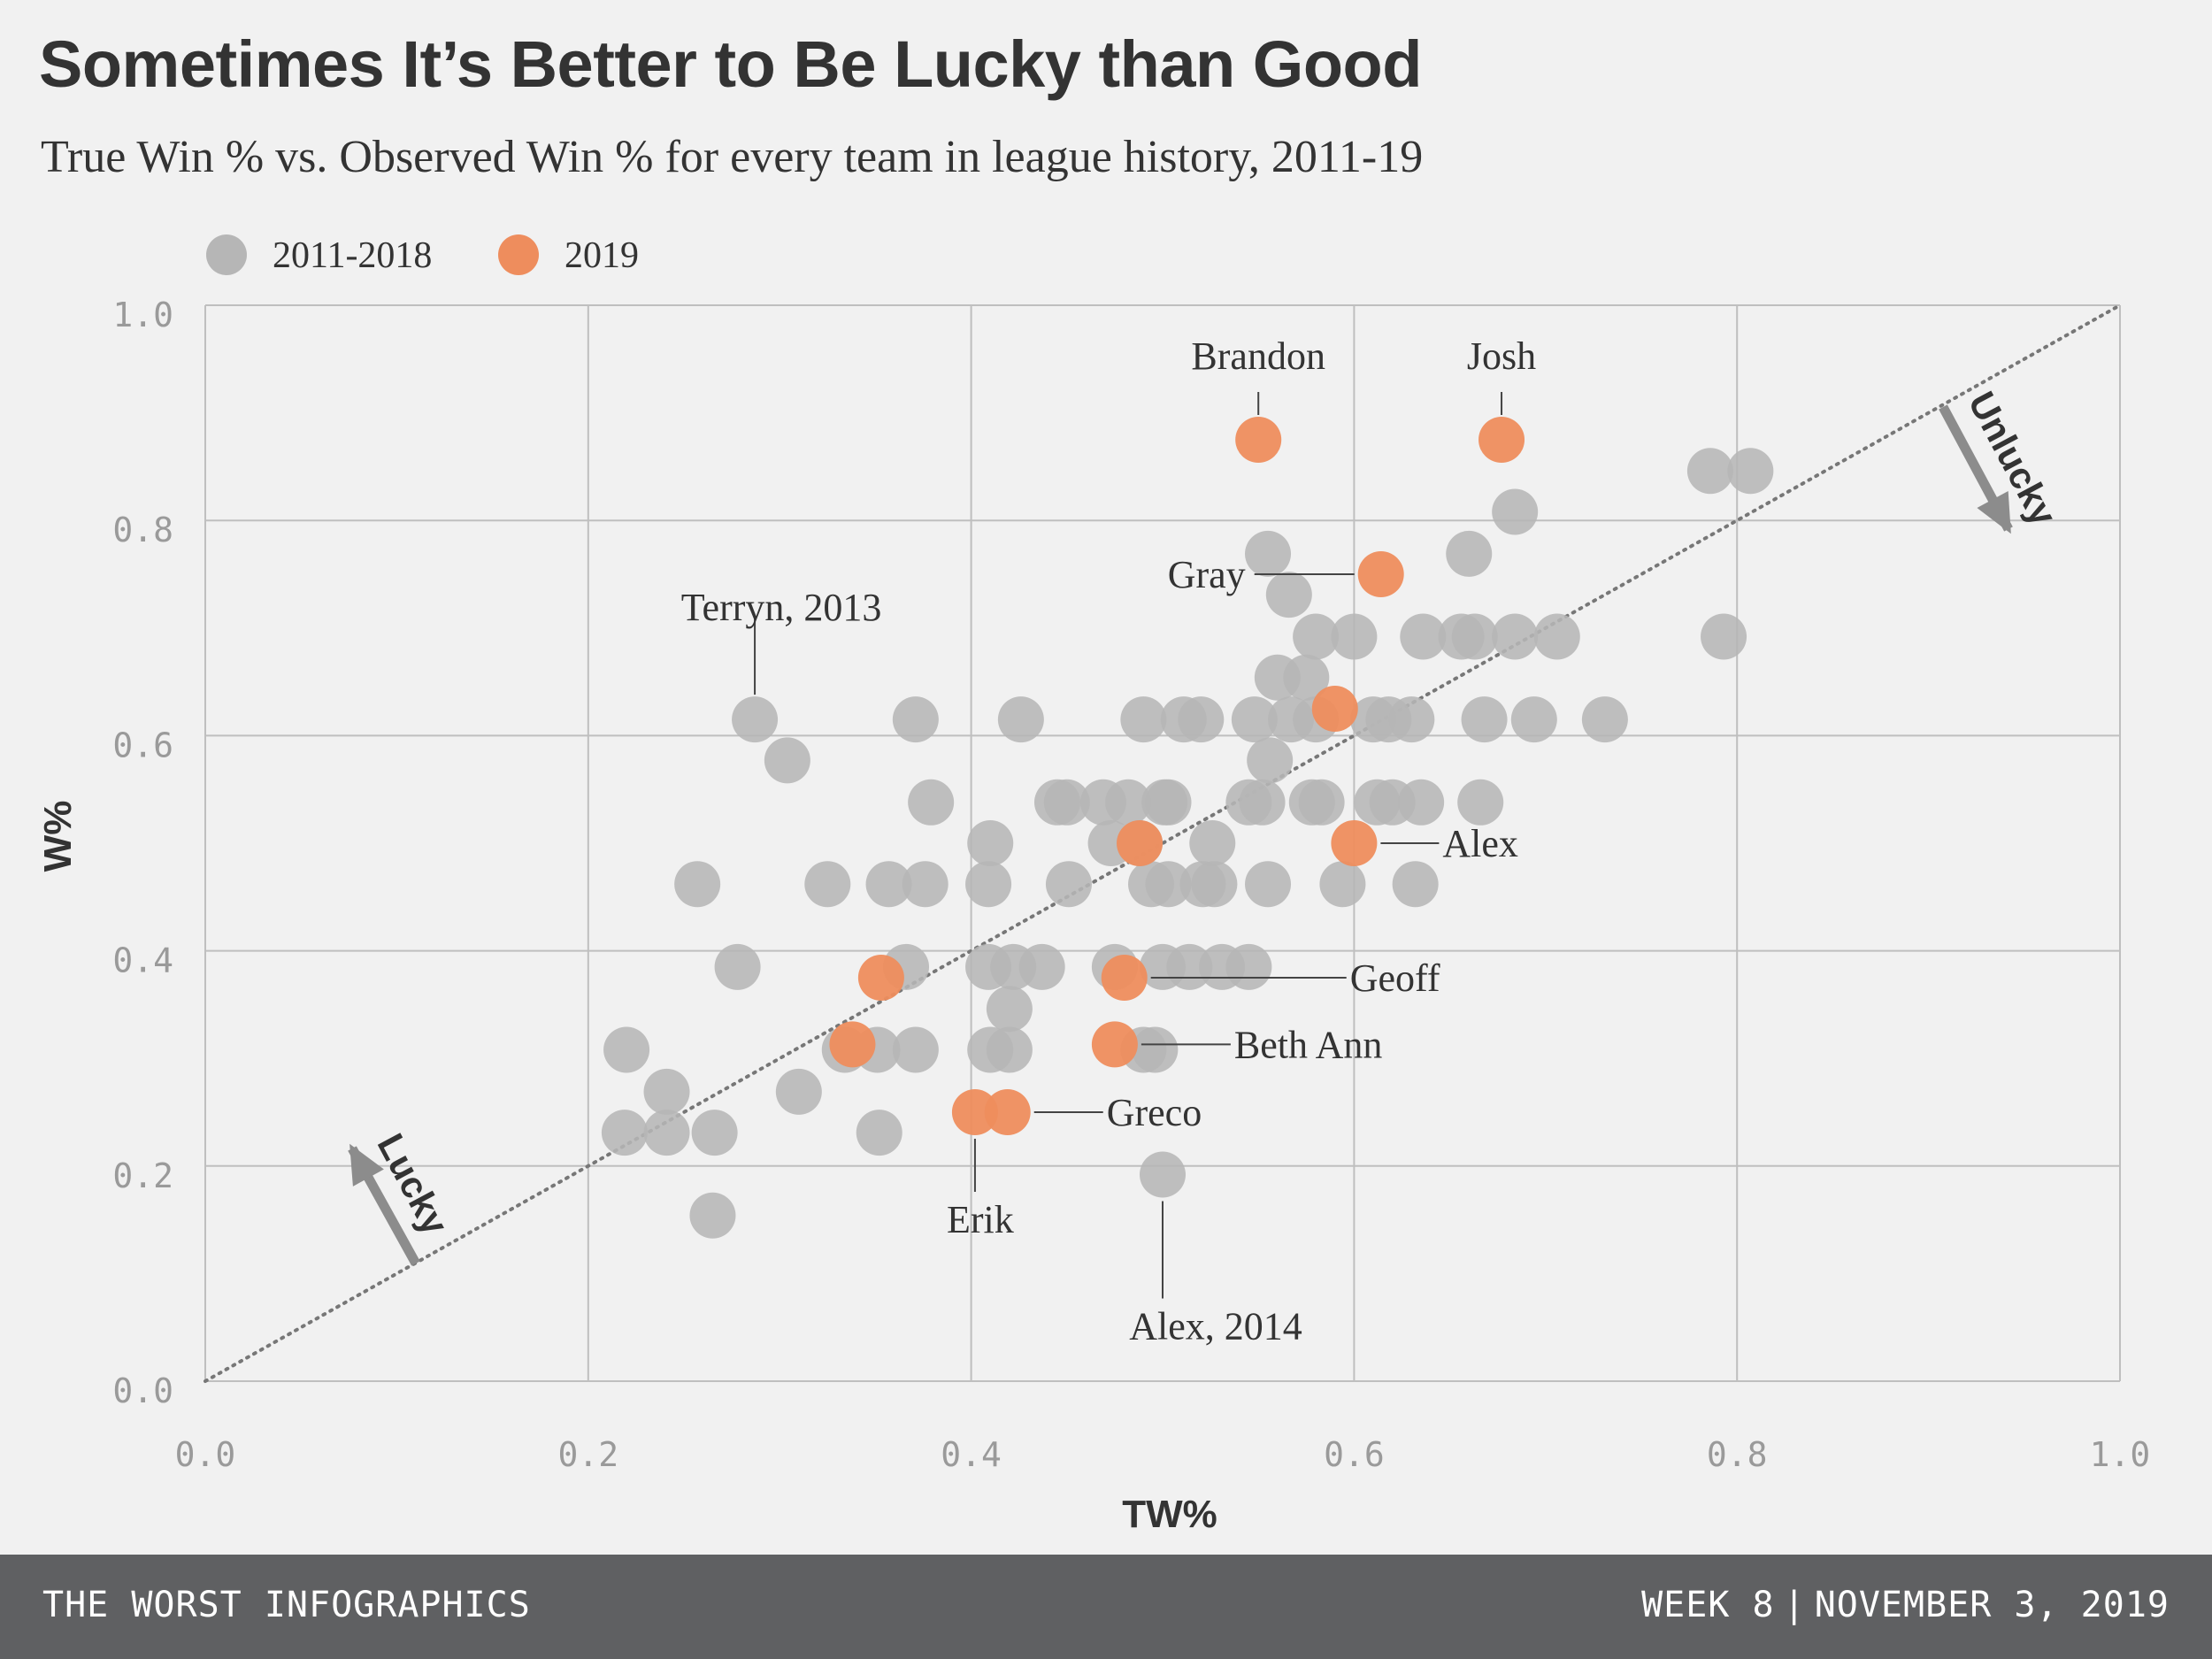 This screenshot has width=2212, height=1659. Describe the element at coordinates (143, 745) in the screenshot. I see `y-tick-label: 0.6` at that location.